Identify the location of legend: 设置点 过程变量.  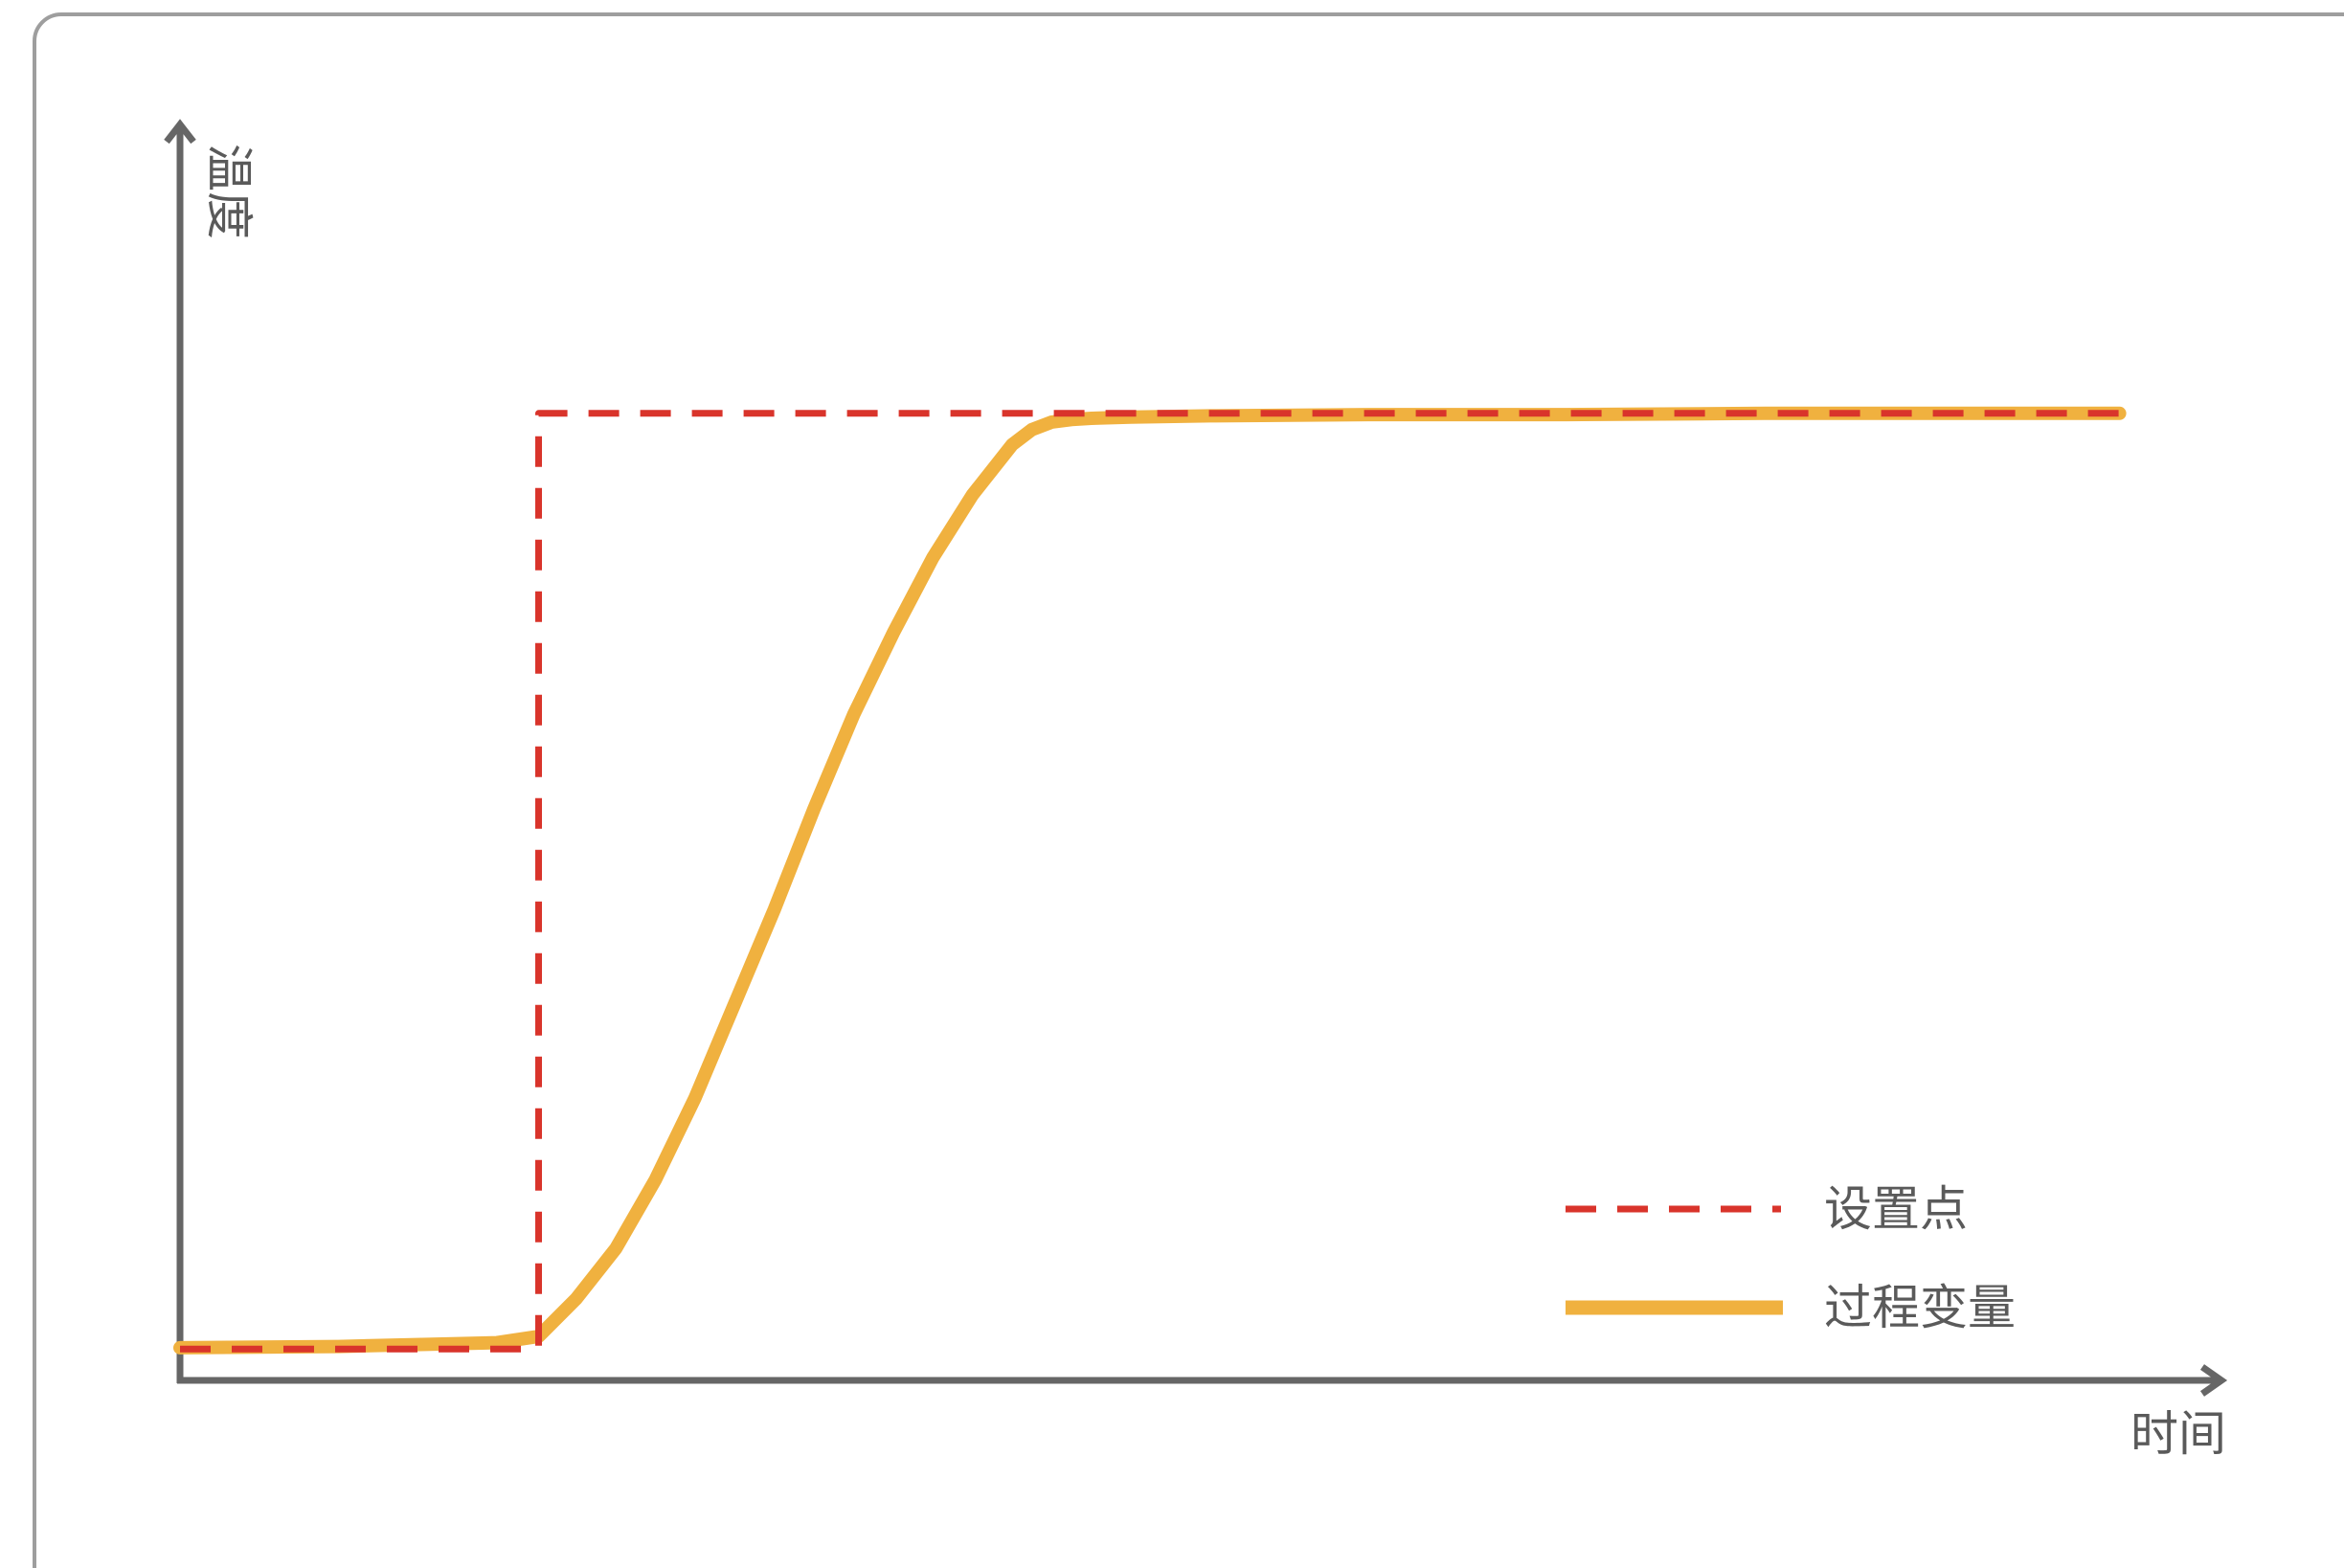
(1791, 1258).